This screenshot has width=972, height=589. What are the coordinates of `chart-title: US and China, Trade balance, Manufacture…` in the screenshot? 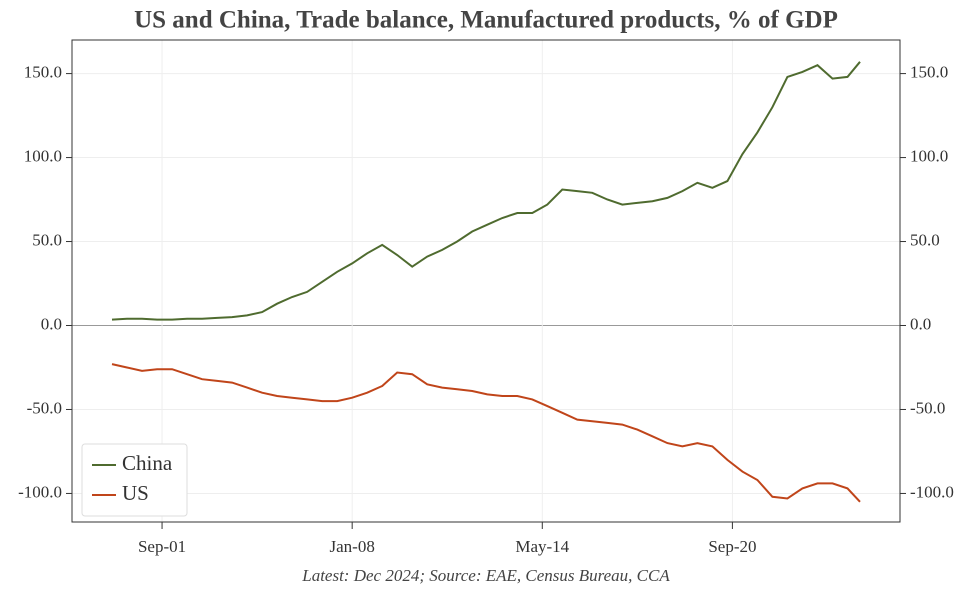 It's located at (486, 20).